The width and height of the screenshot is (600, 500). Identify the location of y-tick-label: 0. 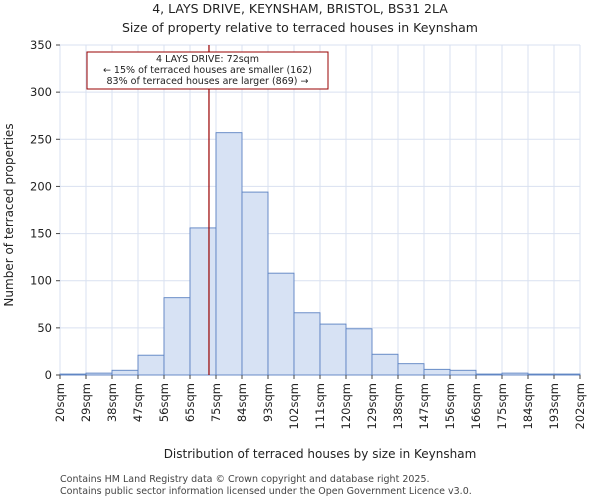
(48, 375).